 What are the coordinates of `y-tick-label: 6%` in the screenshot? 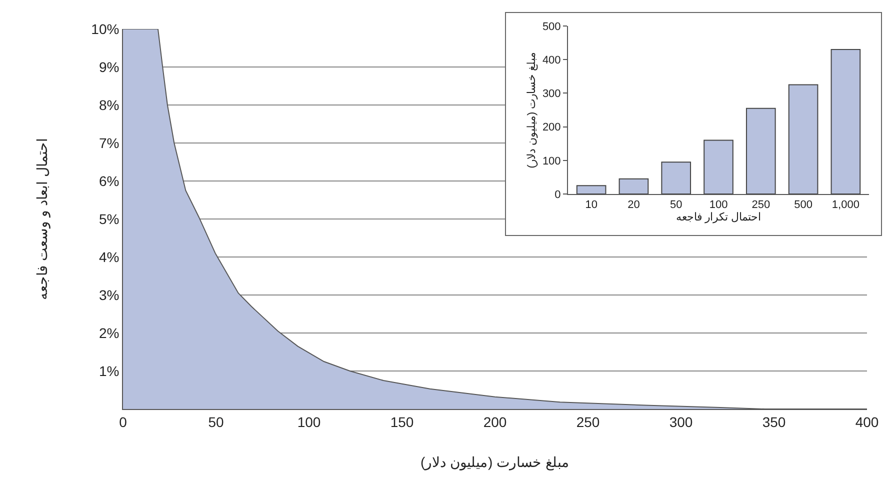 It's located at (109, 180).